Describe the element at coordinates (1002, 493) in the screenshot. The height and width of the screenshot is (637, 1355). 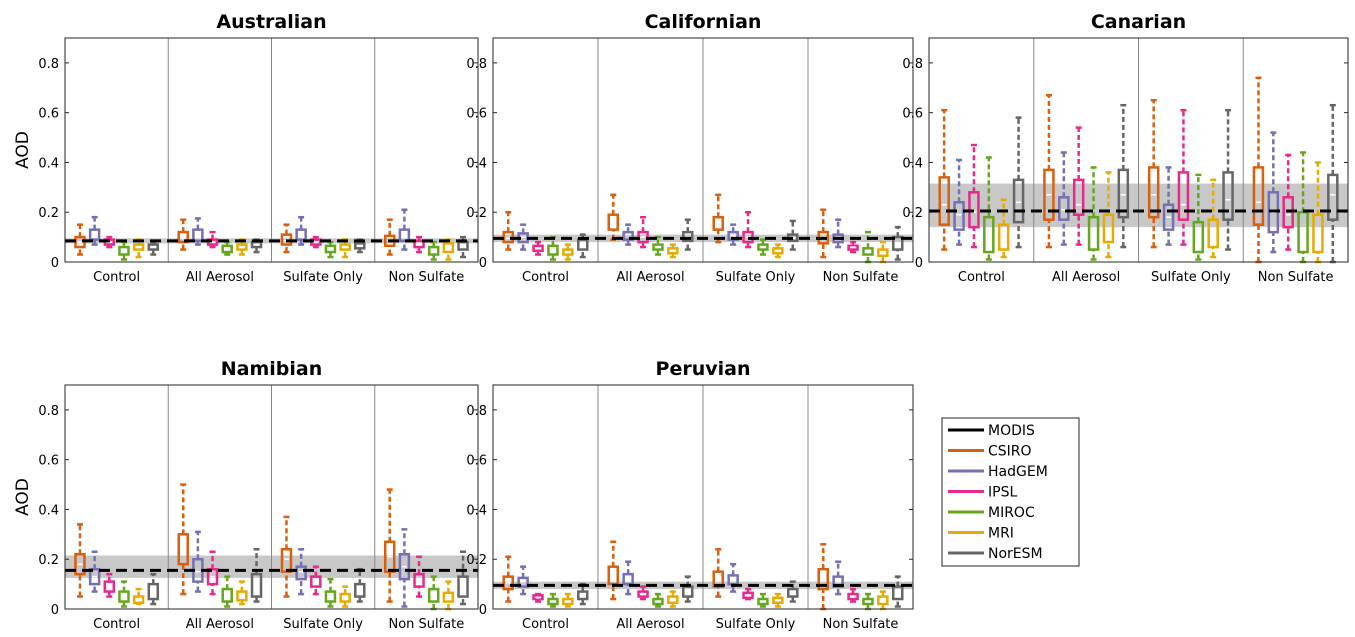
I see `legend-label: IPSL` at that location.